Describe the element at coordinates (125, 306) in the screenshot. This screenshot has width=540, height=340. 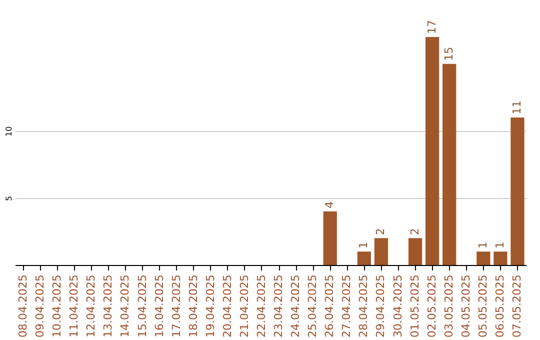
I see `x-tick-label: 14.04.2025` at that location.